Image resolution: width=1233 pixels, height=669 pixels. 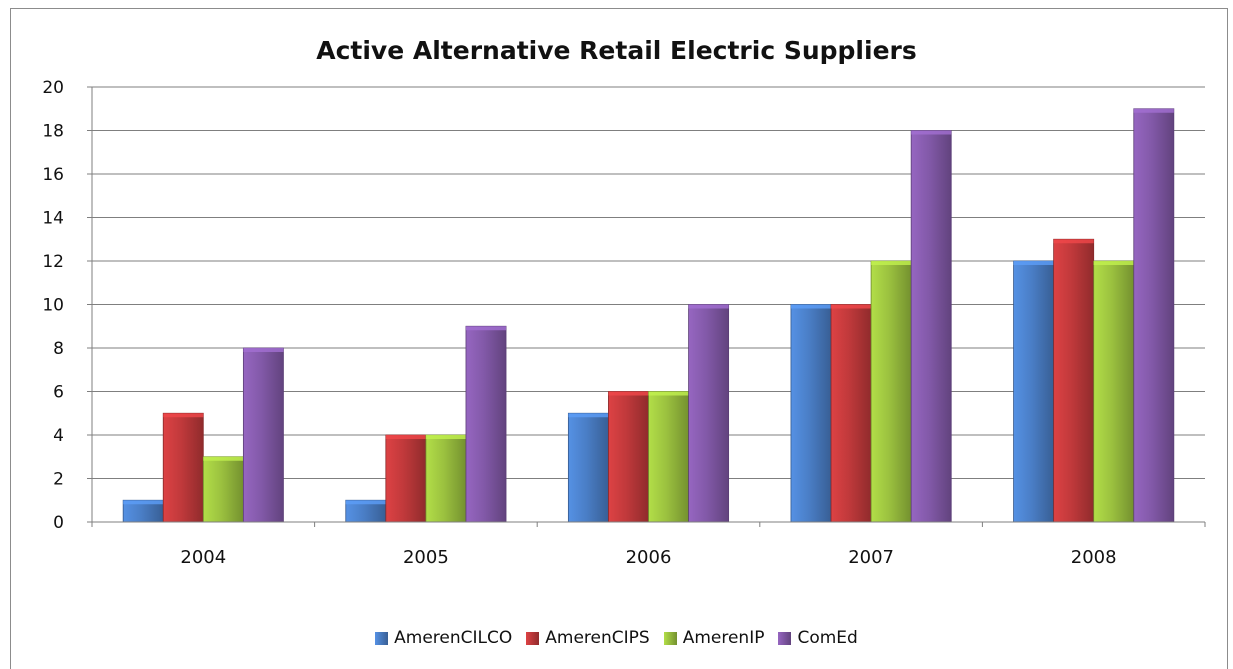 I want to click on y-tick-label: 8, so click(x=58, y=349).